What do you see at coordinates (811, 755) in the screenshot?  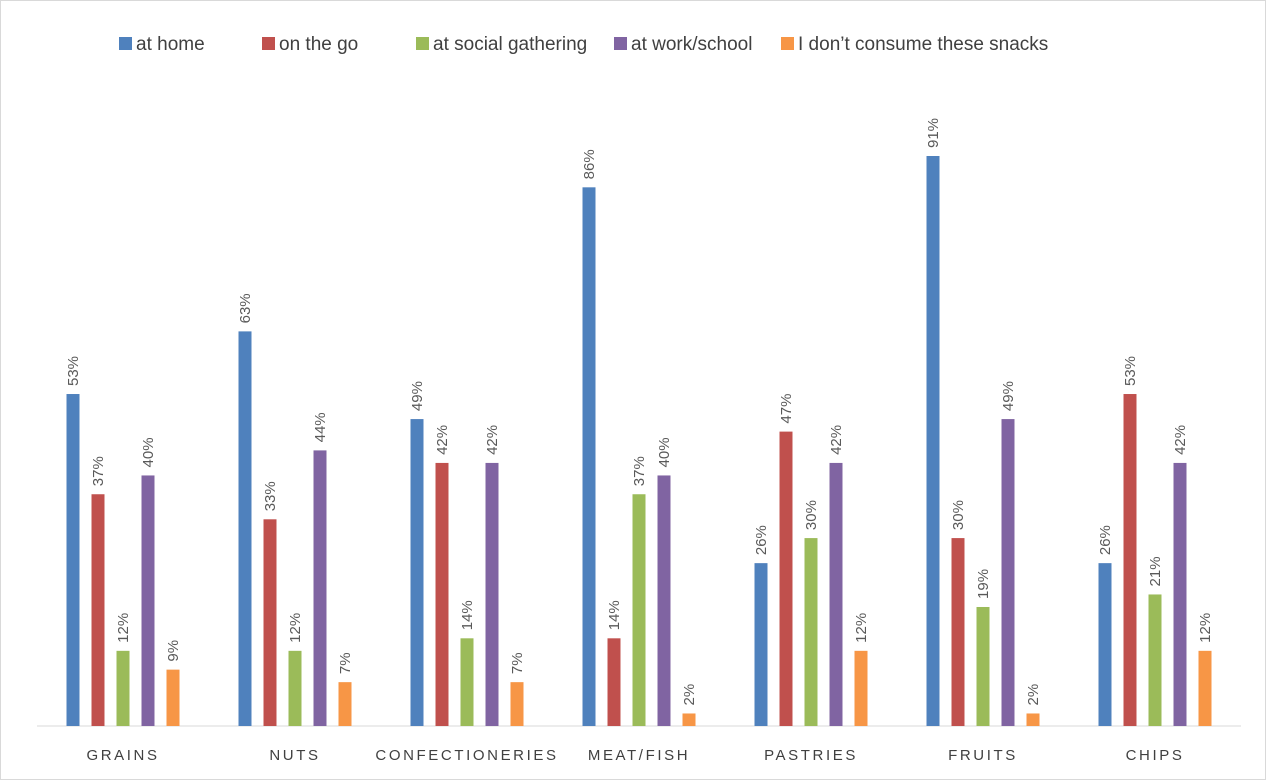 I see `category-label: PASTRIES` at bounding box center [811, 755].